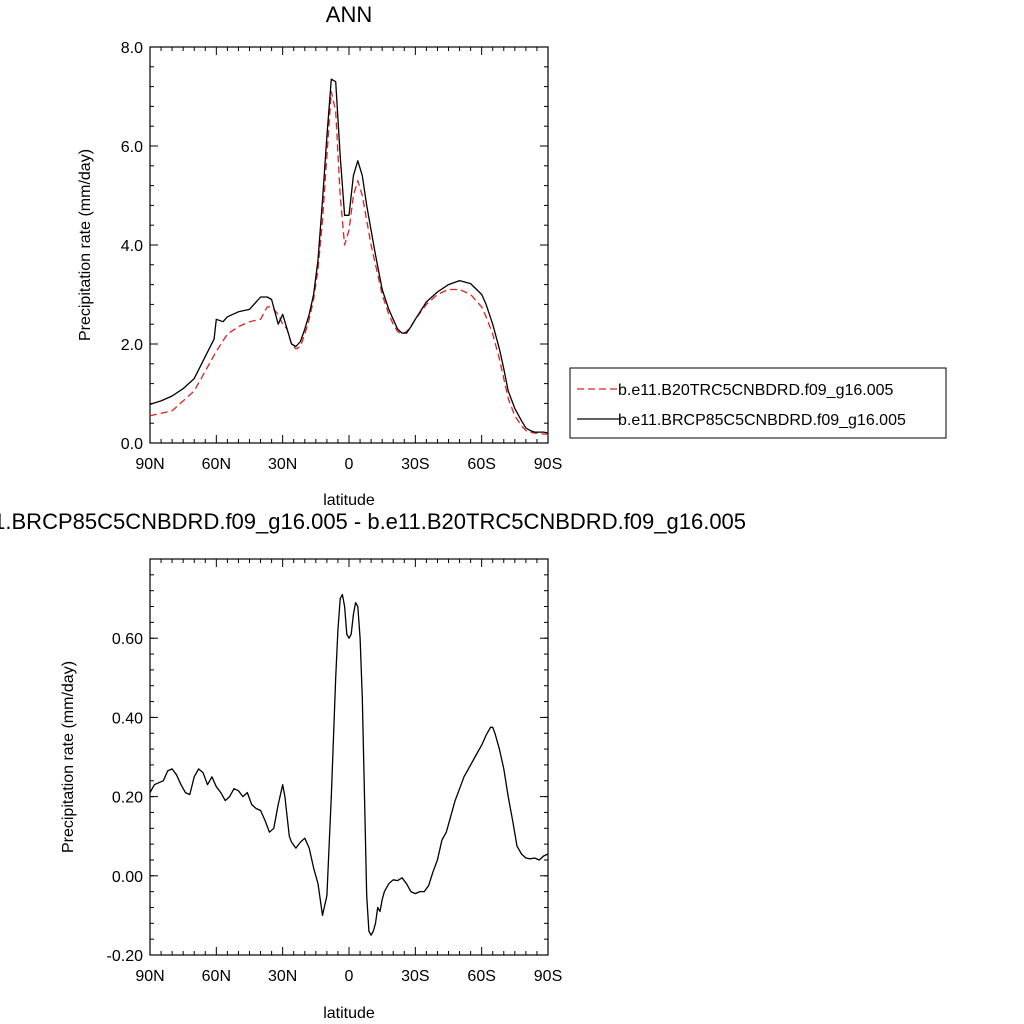 This screenshot has width=1024, height=1024. I want to click on bottom-y-tick-label: 0.60, so click(127, 639).